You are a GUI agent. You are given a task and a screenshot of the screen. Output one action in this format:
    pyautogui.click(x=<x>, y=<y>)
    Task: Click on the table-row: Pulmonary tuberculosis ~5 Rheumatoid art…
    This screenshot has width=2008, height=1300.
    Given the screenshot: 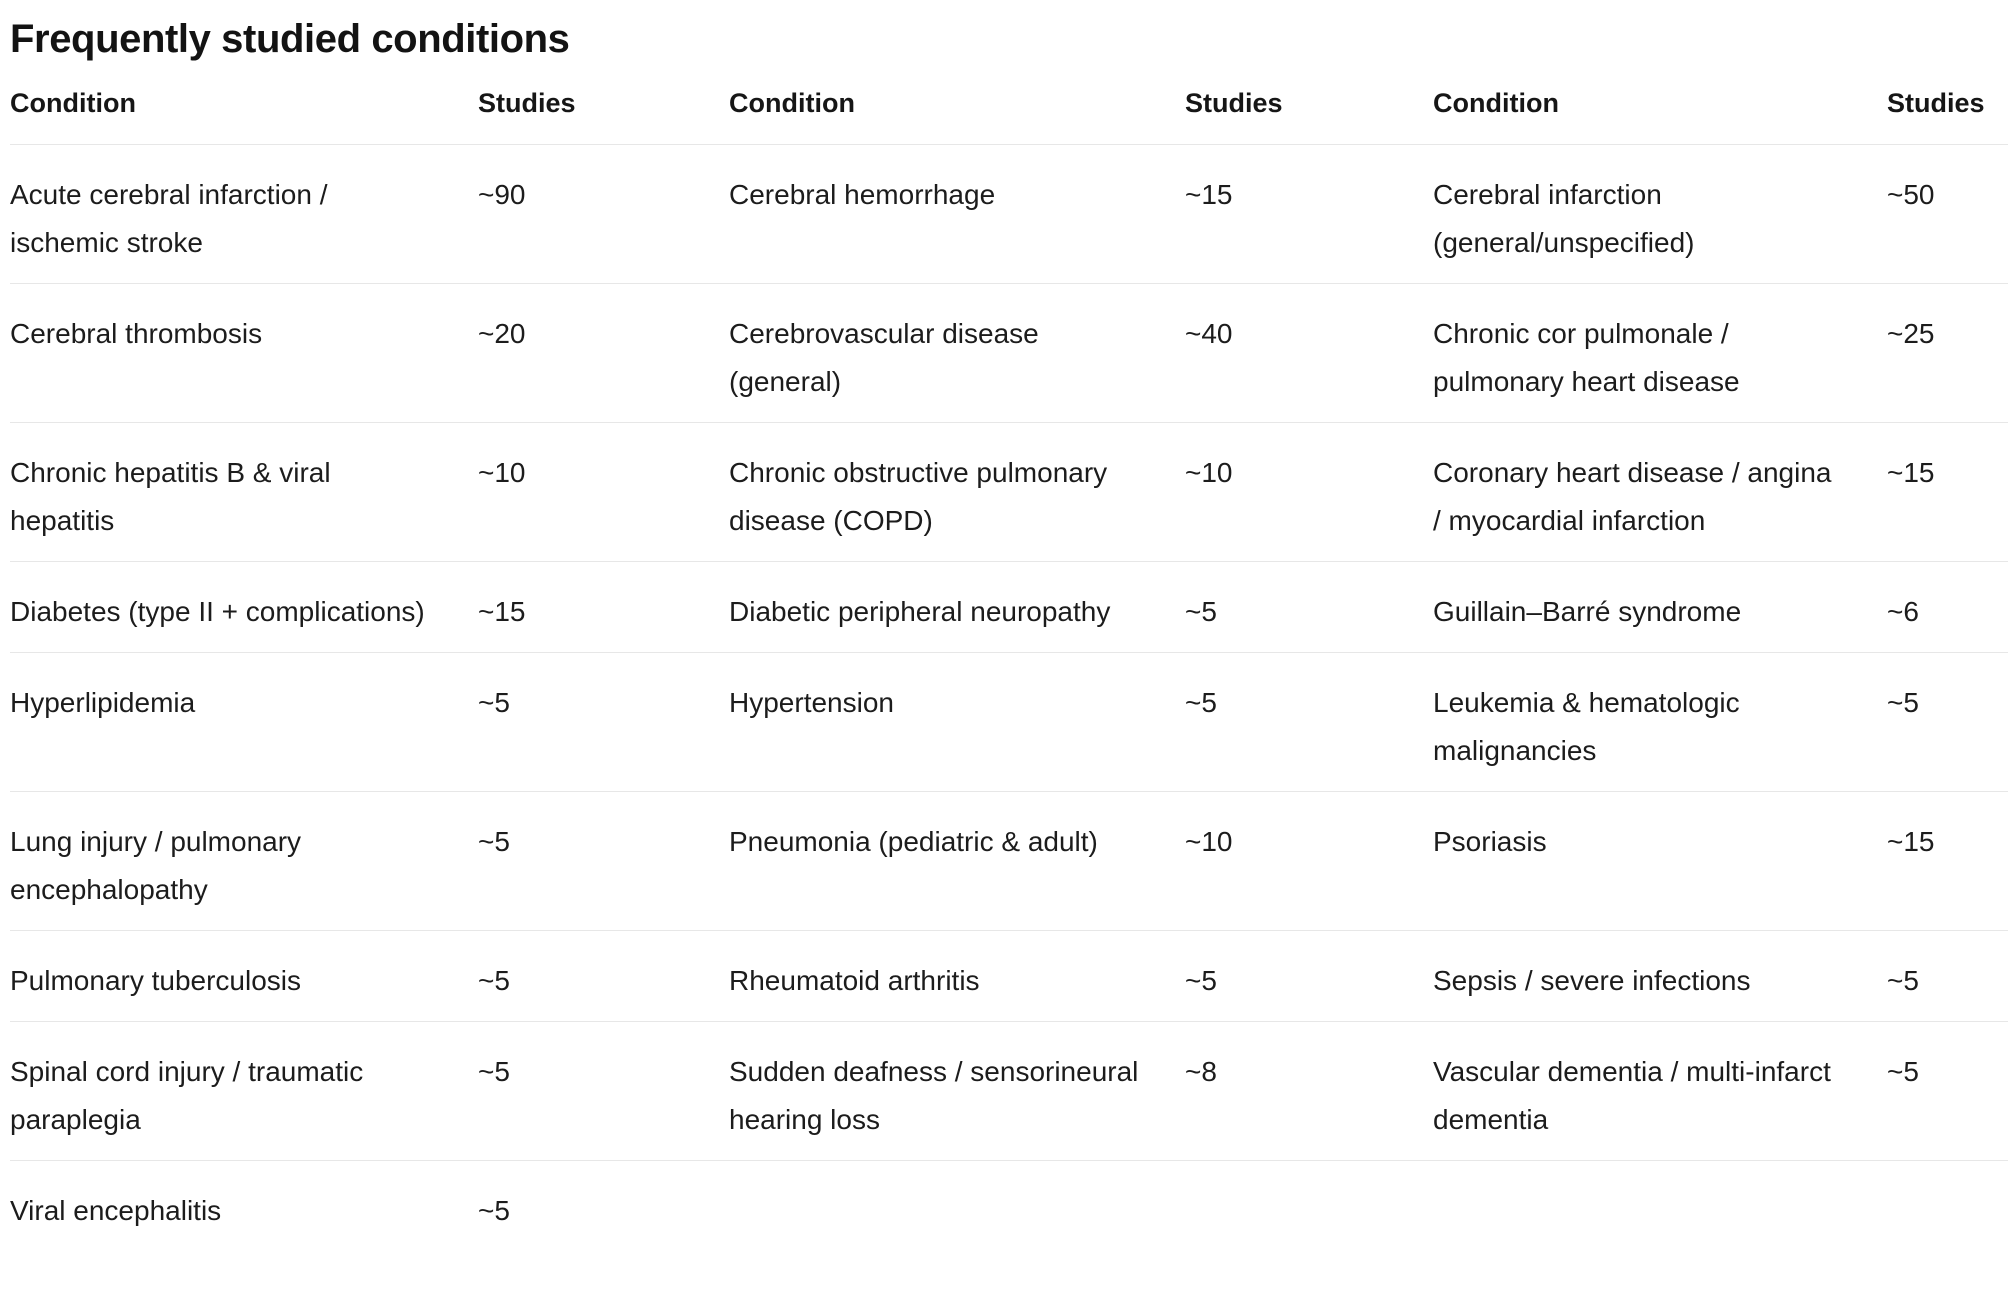 What is the action you would take?
    pyautogui.click(x=1009, y=976)
    